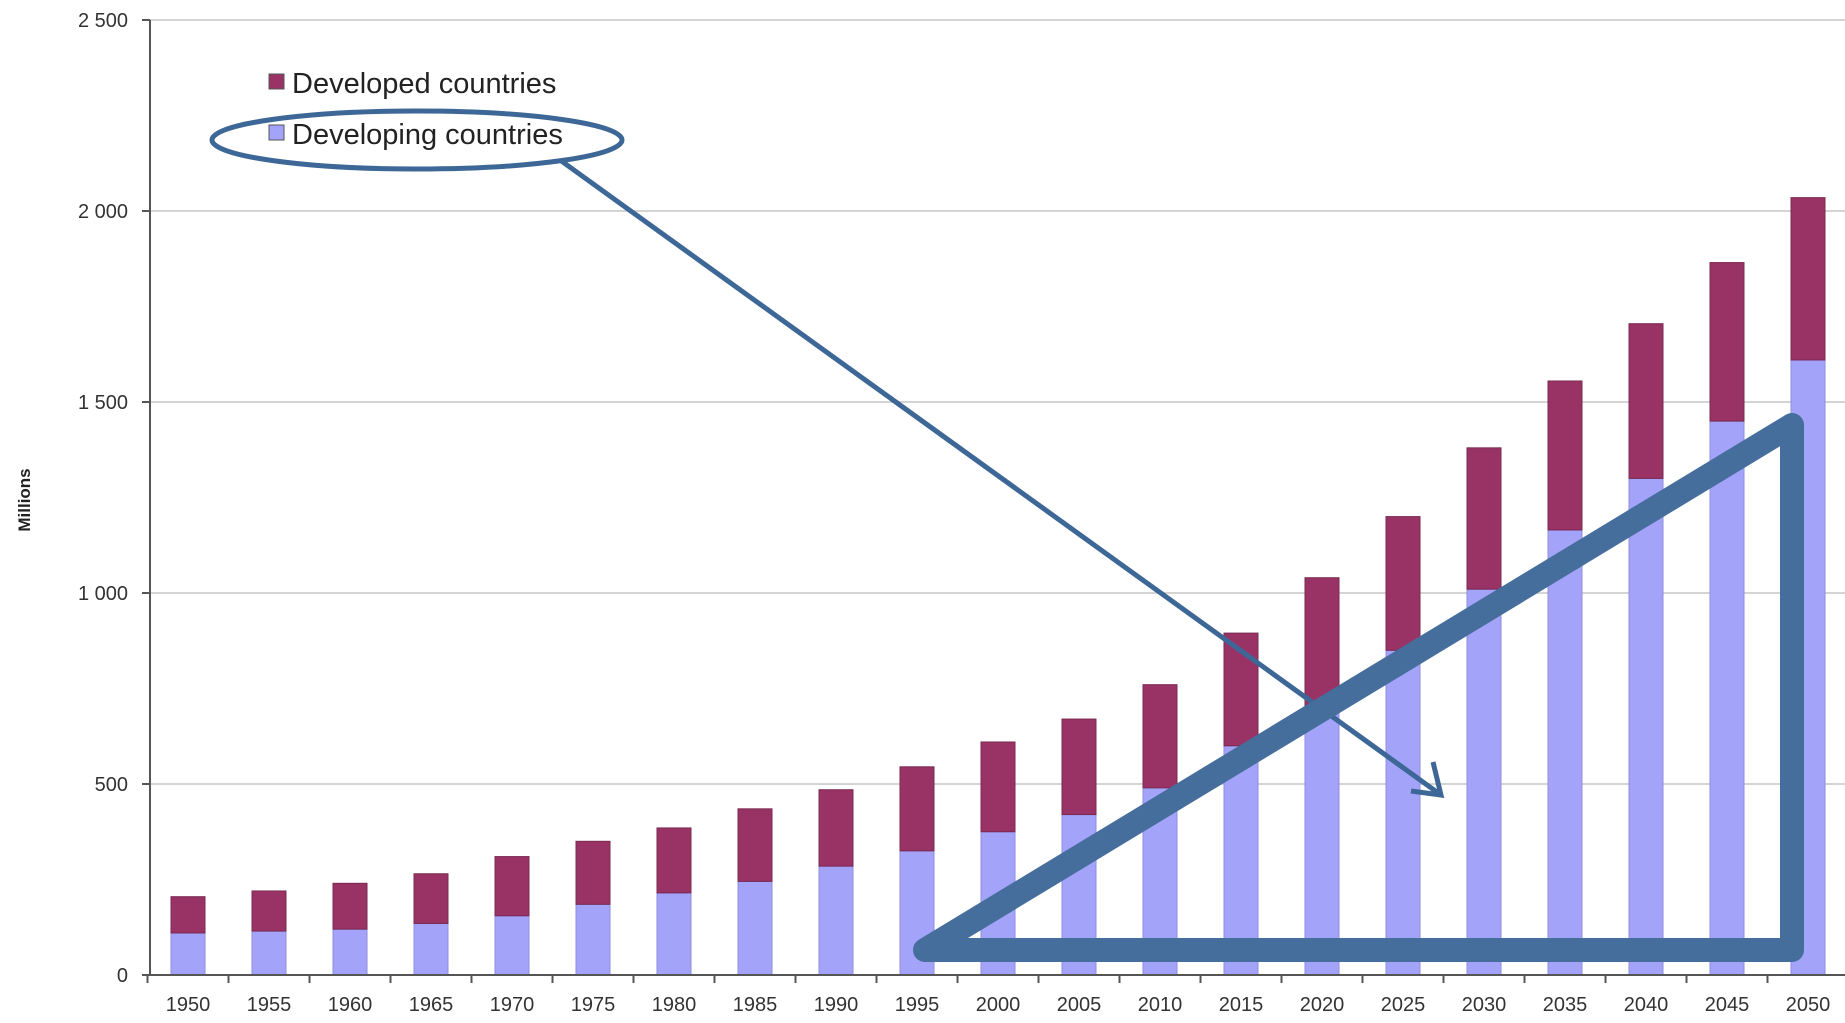 The width and height of the screenshot is (1845, 1023). I want to click on bar-developing-1960, so click(350, 952).